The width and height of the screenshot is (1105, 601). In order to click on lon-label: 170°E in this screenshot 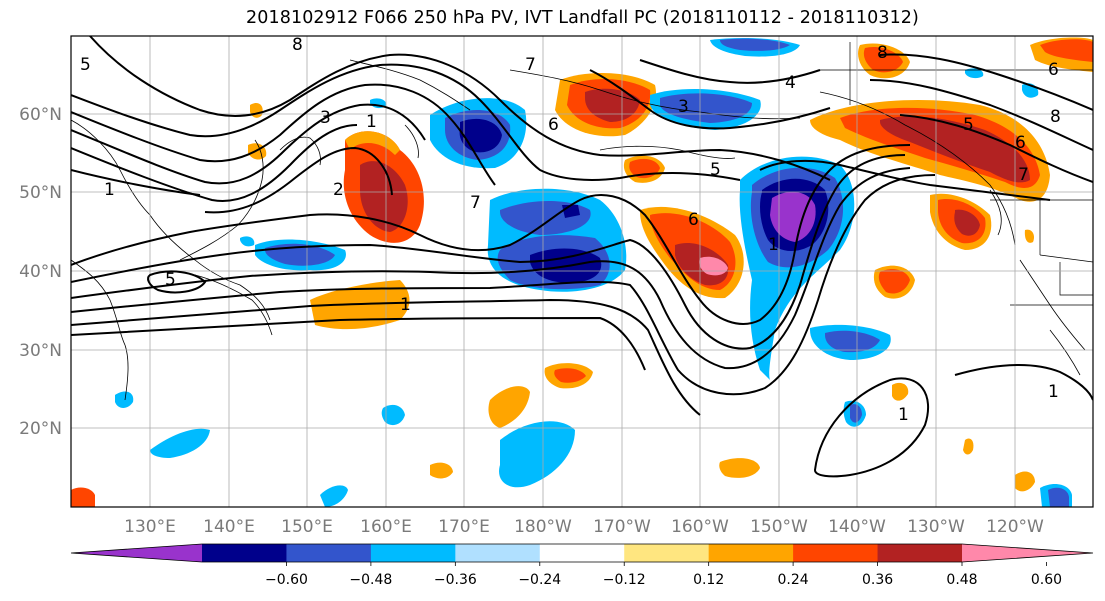, I will do `click(464, 527)`.